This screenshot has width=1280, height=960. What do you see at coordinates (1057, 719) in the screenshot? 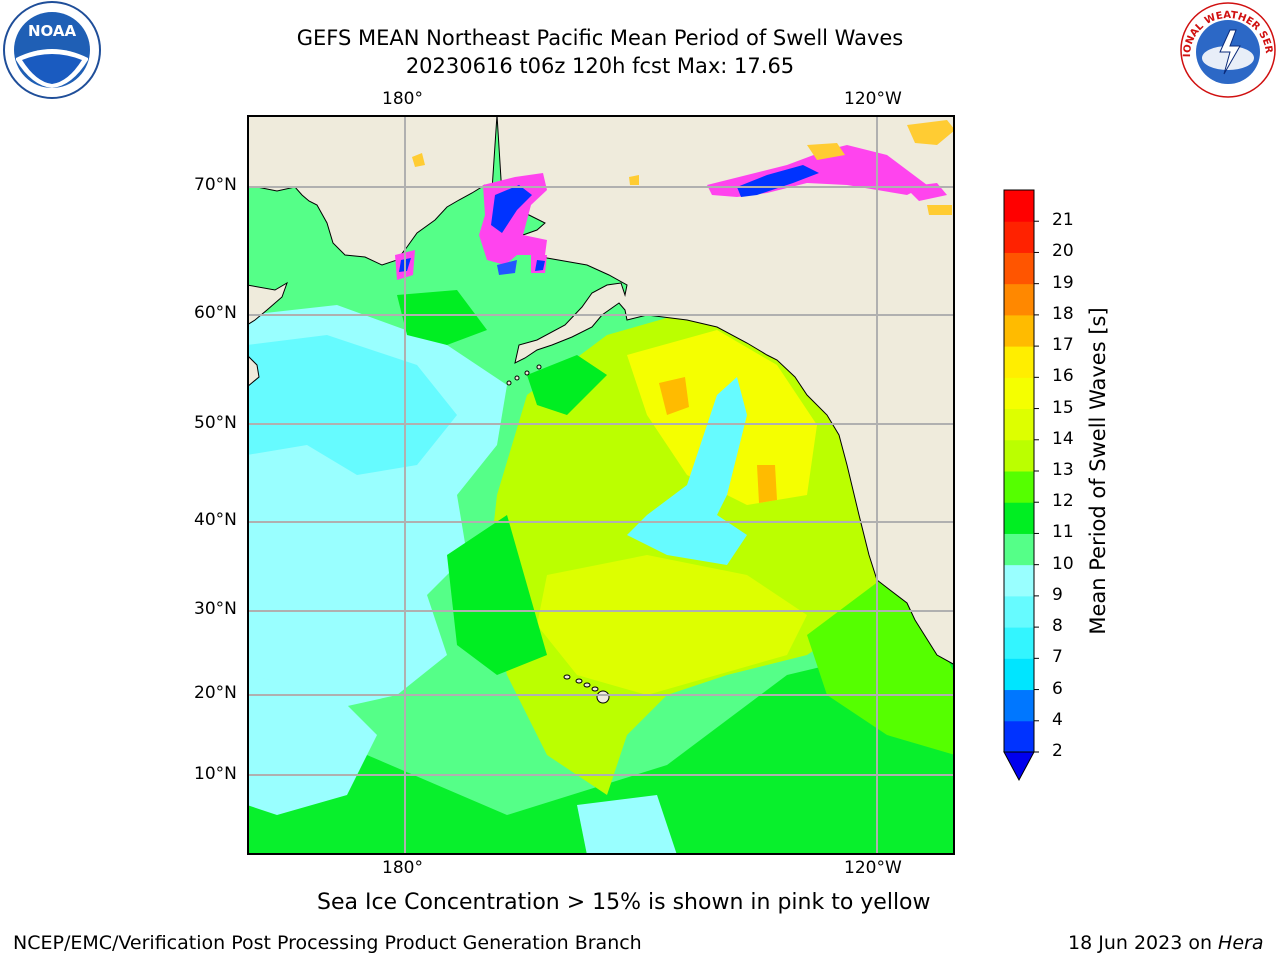
I see `colorbar-tick-label: 4` at bounding box center [1057, 719].